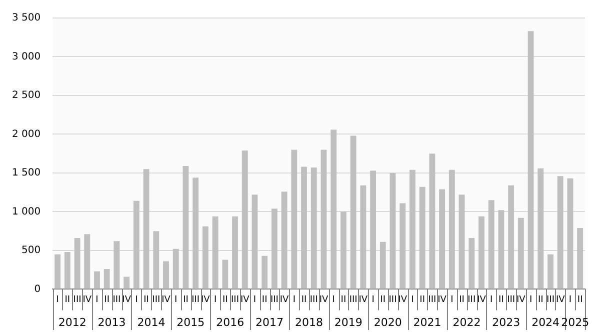 This screenshot has width=593, height=332. What do you see at coordinates (26, 96) in the screenshot?
I see `y-tick-label: 2 500` at bounding box center [26, 96].